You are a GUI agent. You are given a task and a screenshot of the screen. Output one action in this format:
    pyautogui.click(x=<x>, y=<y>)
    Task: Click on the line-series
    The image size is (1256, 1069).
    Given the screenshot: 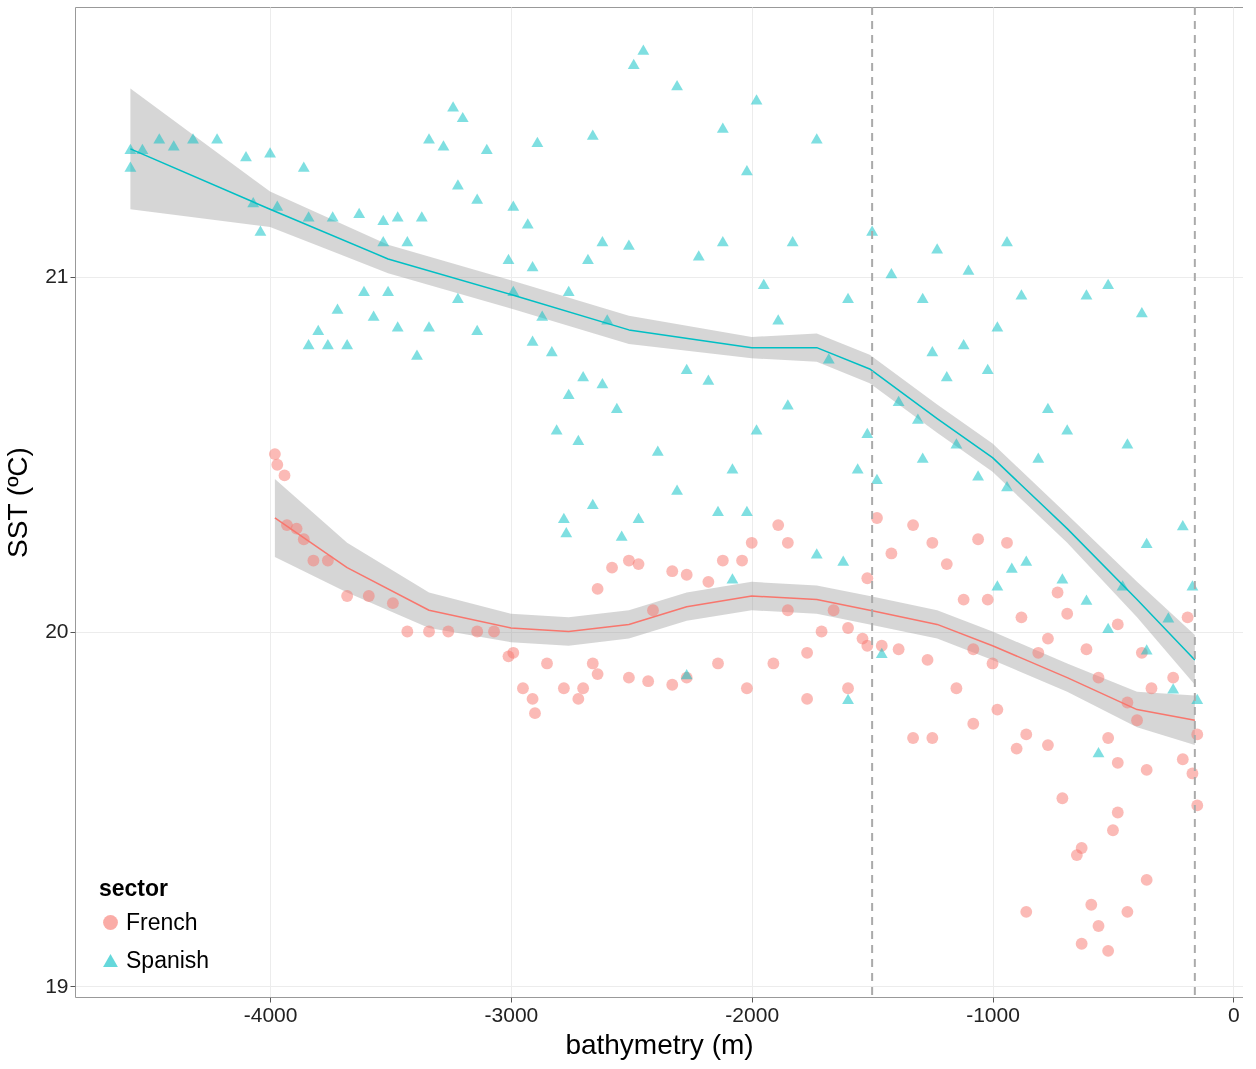 What is the action you would take?
    pyautogui.click(x=735, y=619)
    